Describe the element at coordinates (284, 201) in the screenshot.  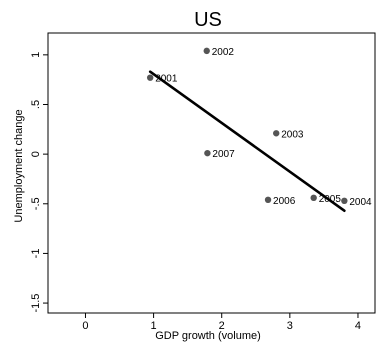
I see `point-label: 2006` at that location.